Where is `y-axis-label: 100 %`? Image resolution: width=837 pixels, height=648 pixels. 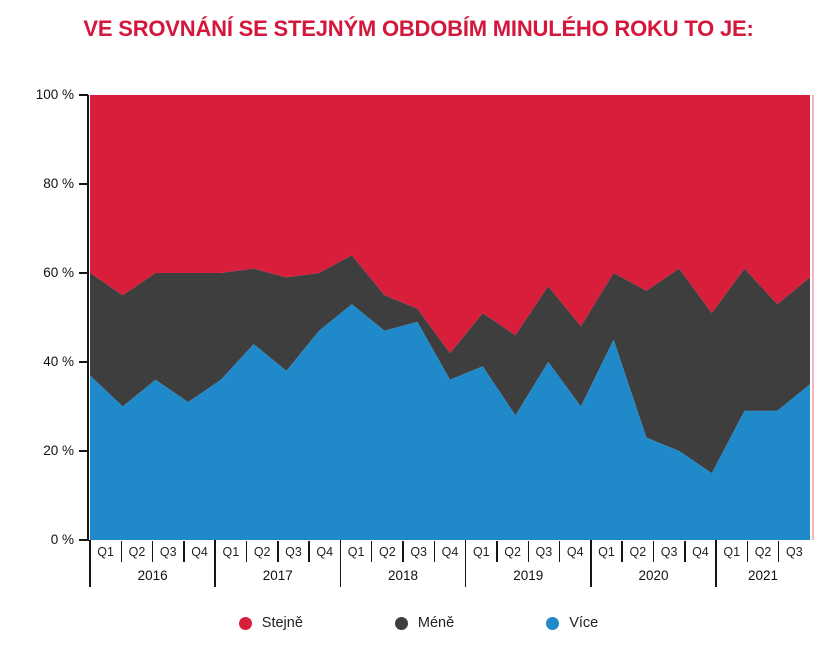 y-axis-label: 100 % is located at coordinates (54, 94).